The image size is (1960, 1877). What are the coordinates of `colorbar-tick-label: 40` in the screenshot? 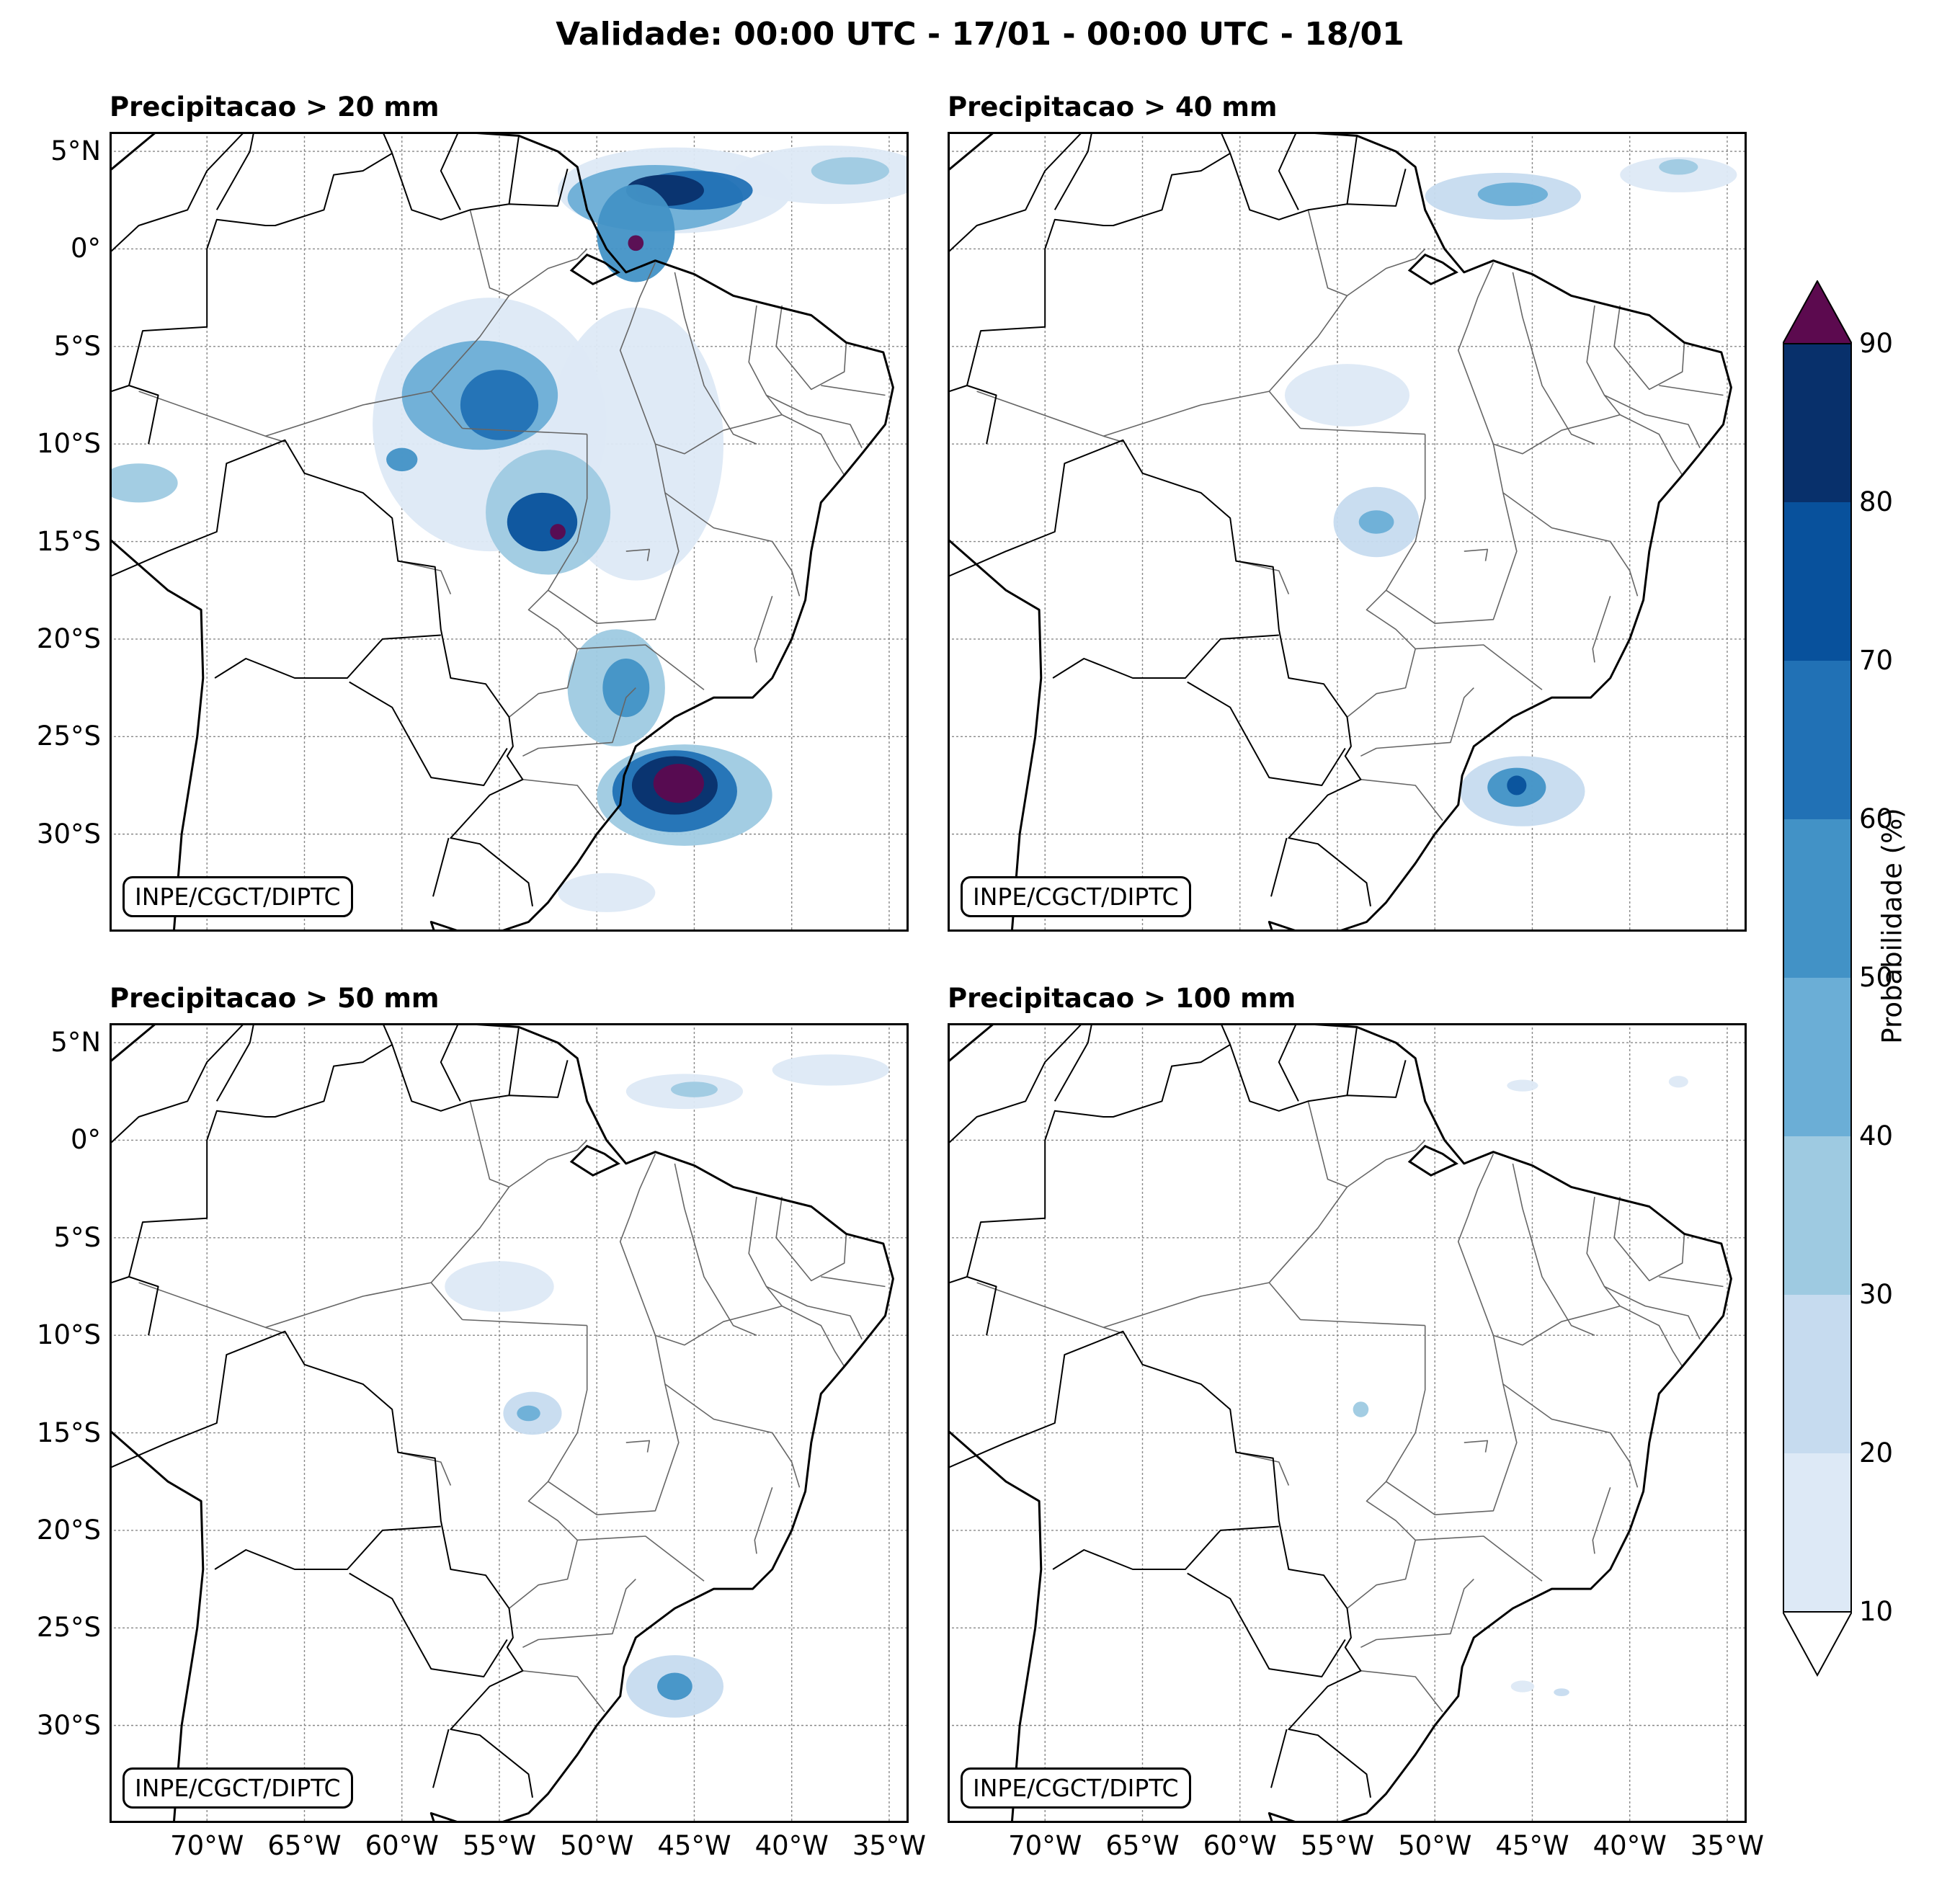 It's located at (1876, 1135).